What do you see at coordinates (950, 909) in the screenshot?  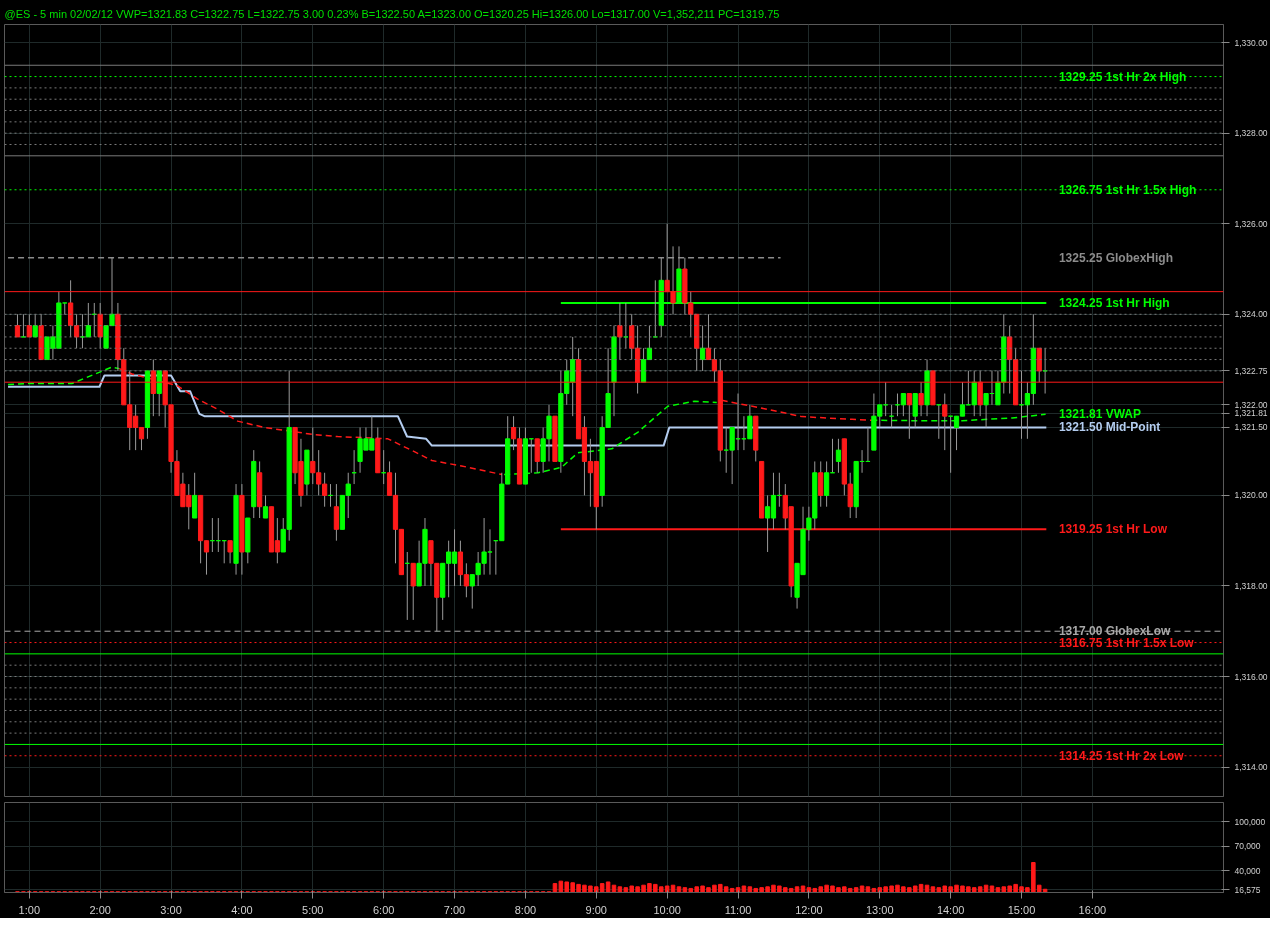 I see `x-tick-label: 14:00` at bounding box center [950, 909].